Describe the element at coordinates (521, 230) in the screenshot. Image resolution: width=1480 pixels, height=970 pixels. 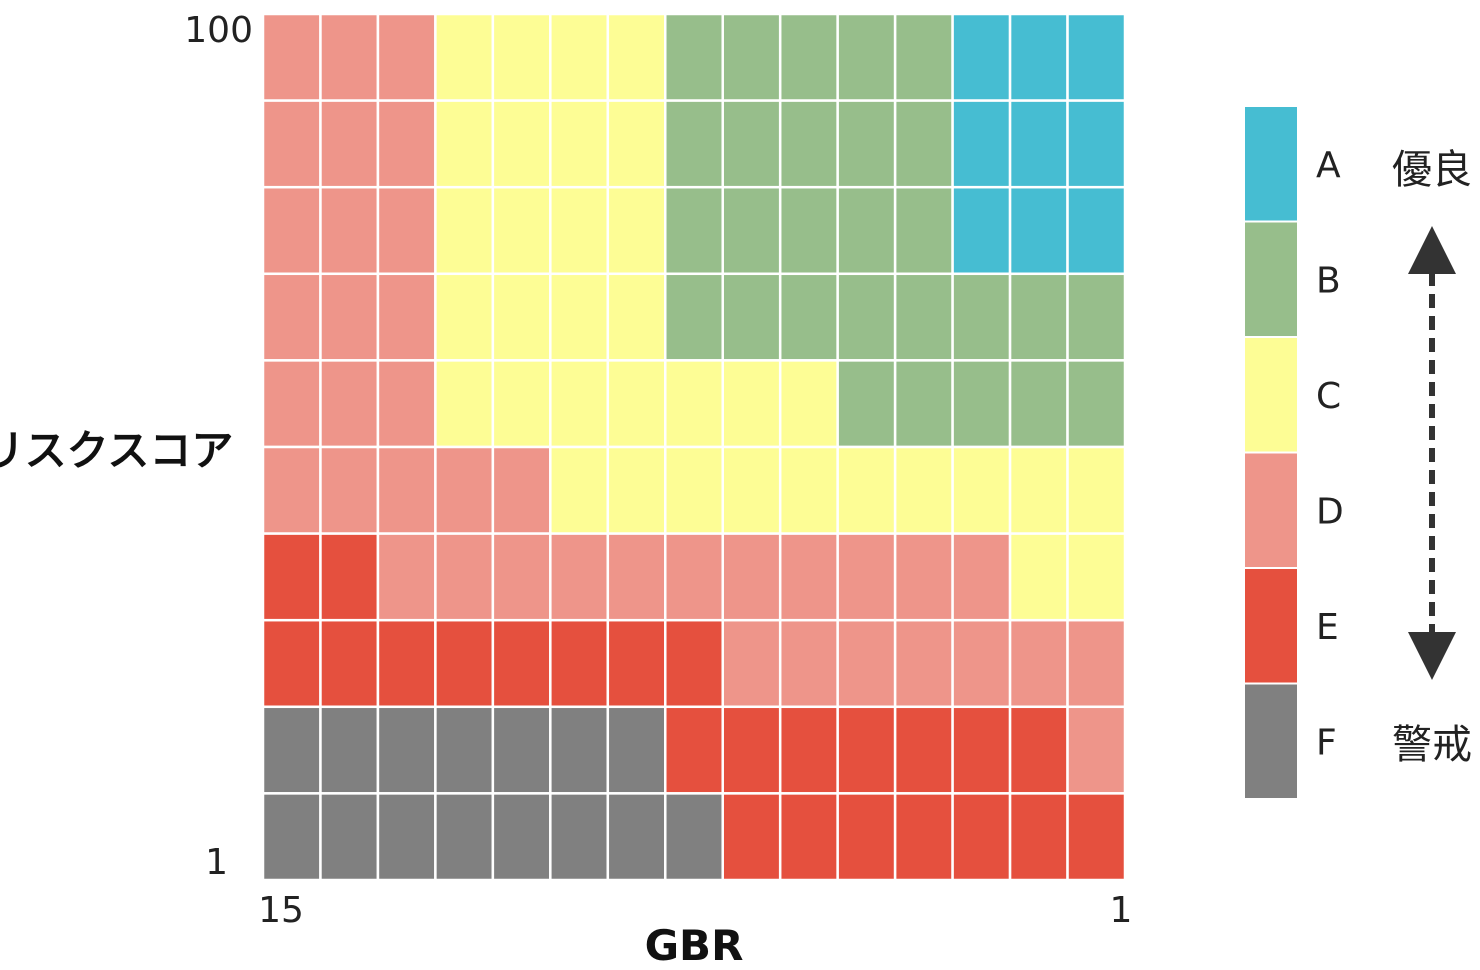
I see `heatmap-cell-r3-c5-grade-c` at that location.